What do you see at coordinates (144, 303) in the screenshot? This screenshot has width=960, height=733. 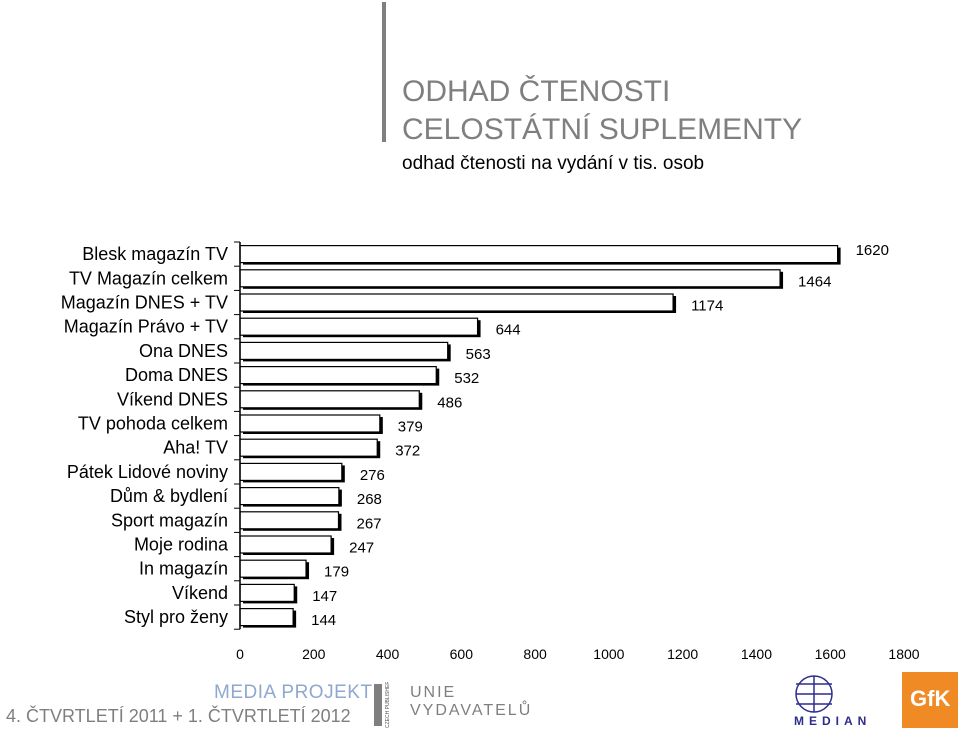 I see `category-label: Magazín DNES + TV` at bounding box center [144, 303].